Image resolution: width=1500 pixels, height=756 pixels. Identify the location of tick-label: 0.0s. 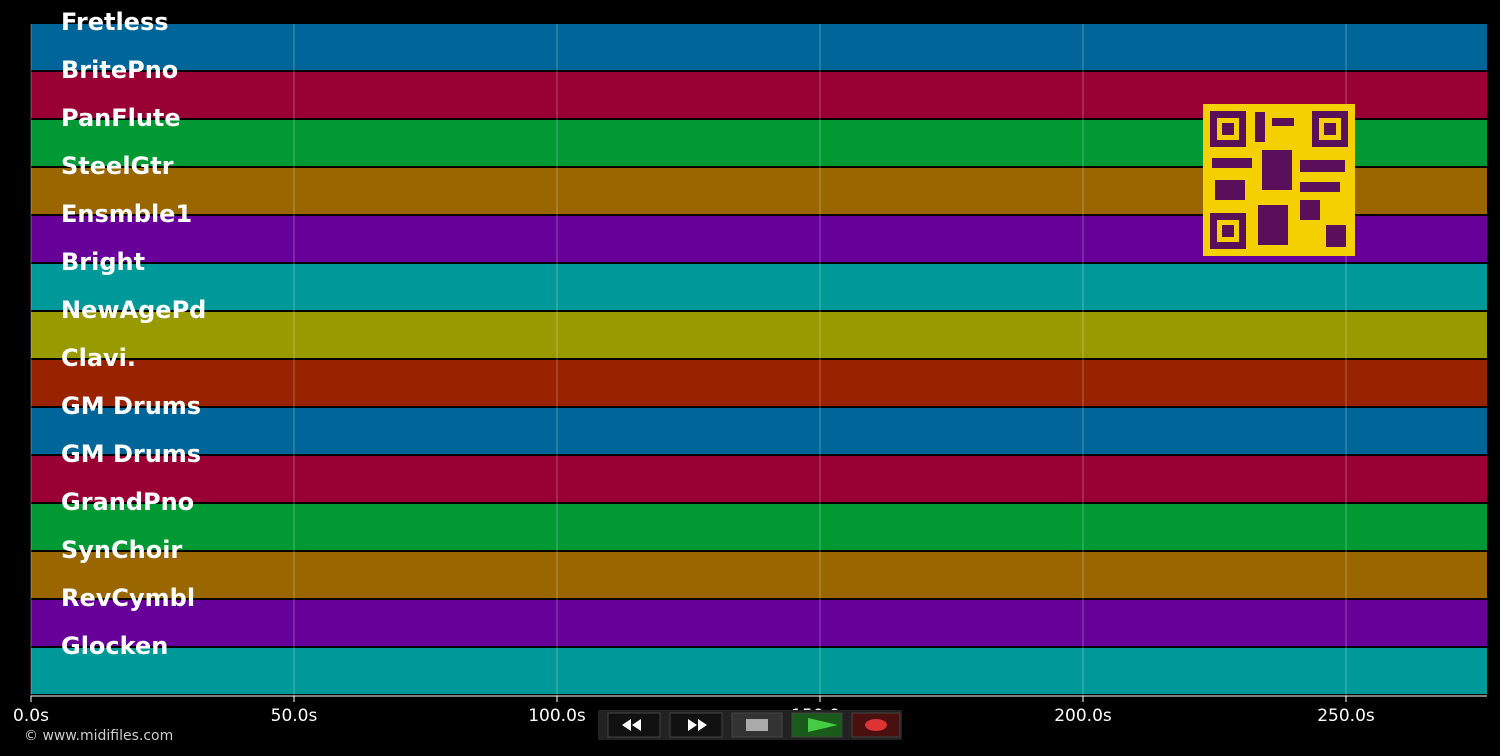
(31, 716).